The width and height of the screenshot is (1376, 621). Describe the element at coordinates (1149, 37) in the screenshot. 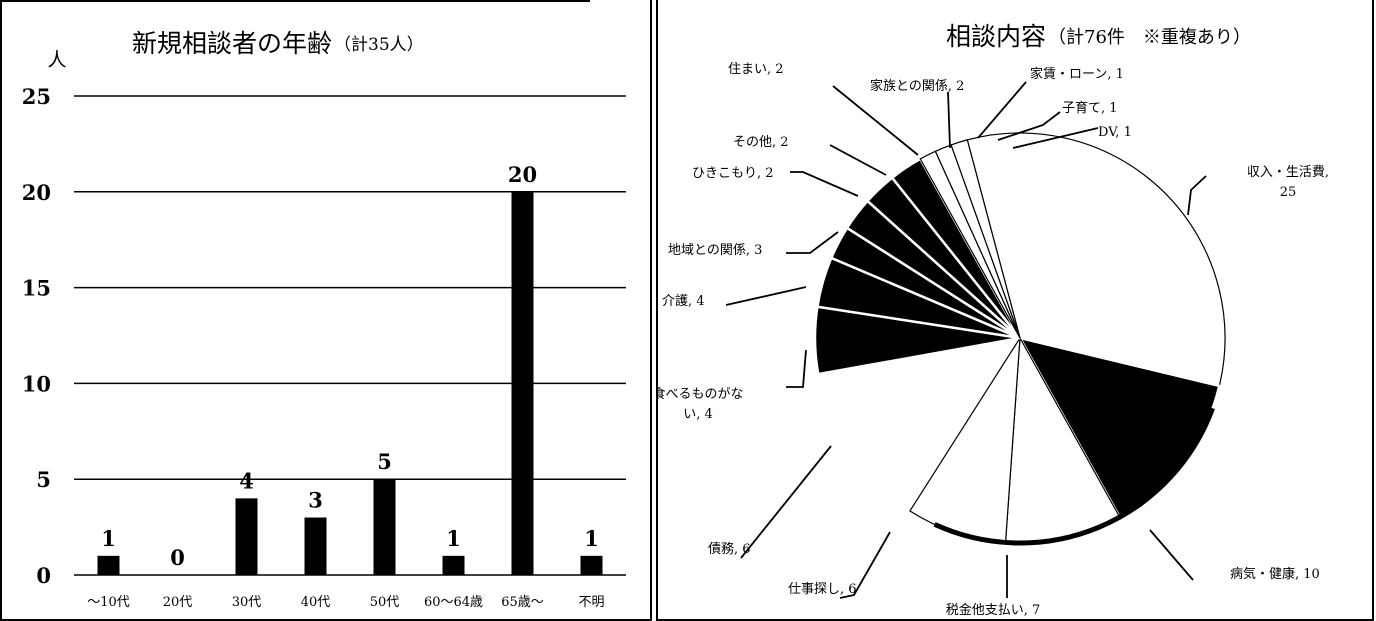

I see `pie-chart-subtitle: （計76件 ※重複あり）` at that location.